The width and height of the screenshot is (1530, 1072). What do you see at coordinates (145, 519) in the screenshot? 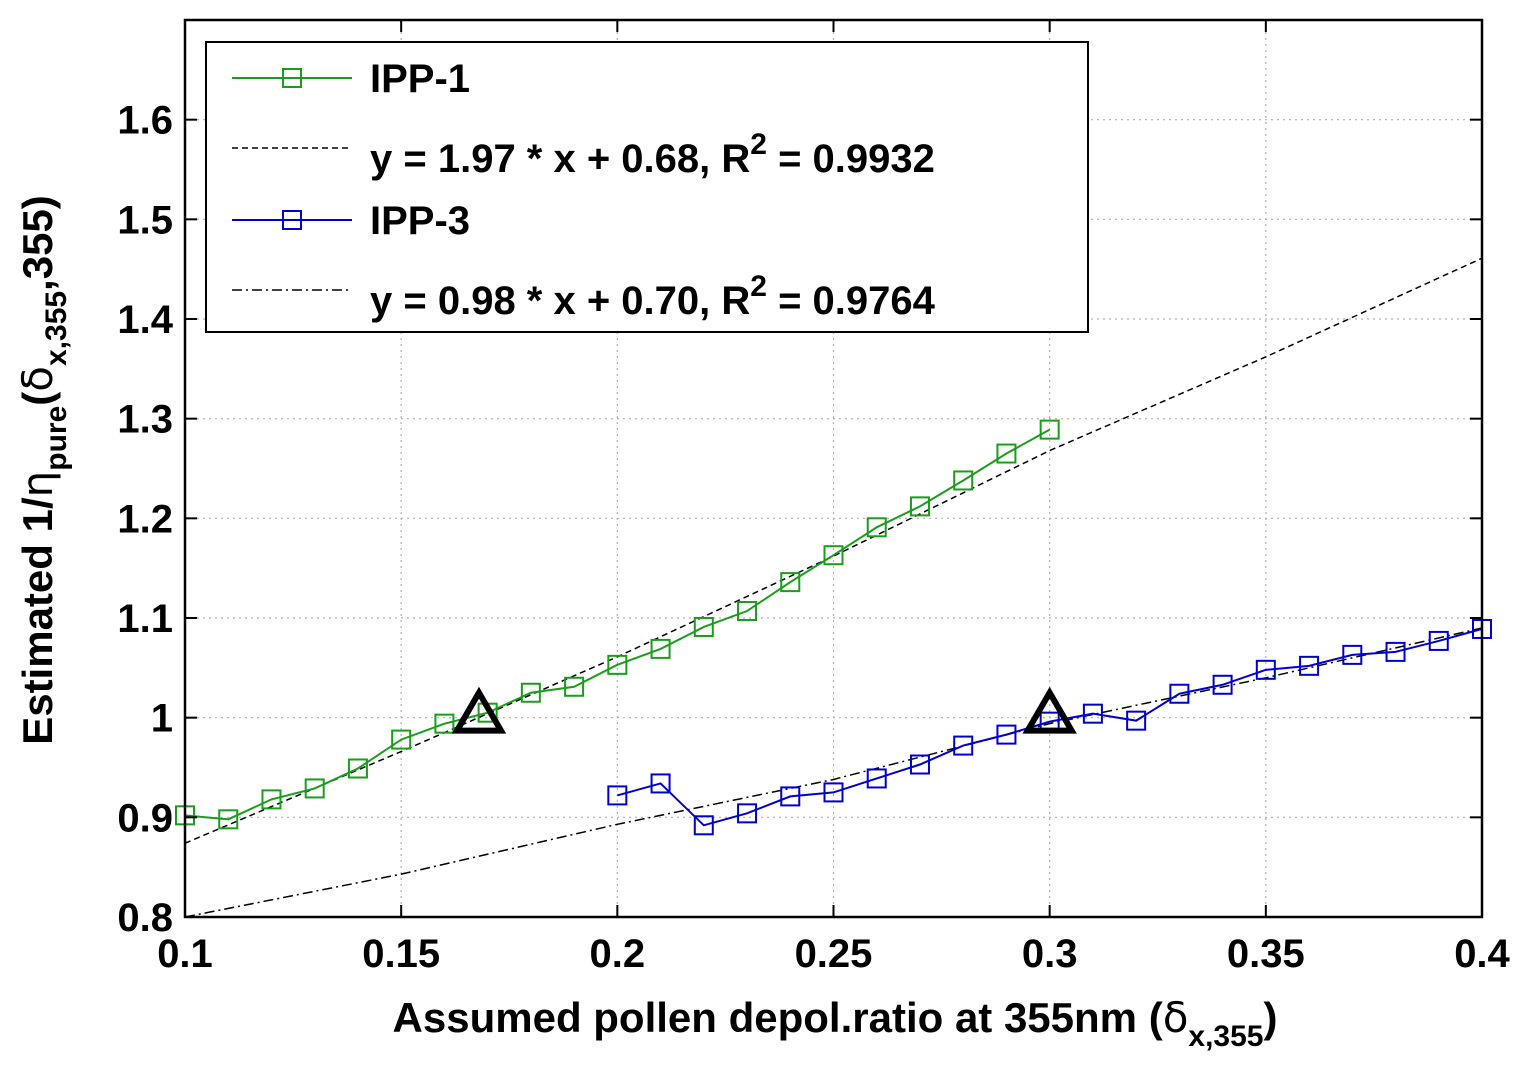
I see `y-tick-label: 1.2` at bounding box center [145, 519].